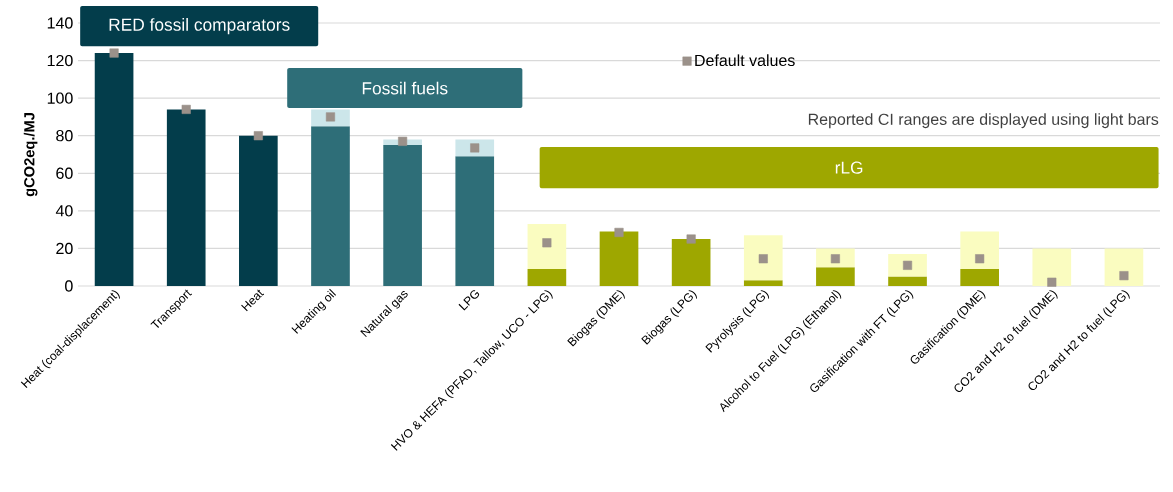 The height and width of the screenshot is (492, 1173). Describe the element at coordinates (60, 23) in the screenshot. I see `y-tick-label: 140` at that location.